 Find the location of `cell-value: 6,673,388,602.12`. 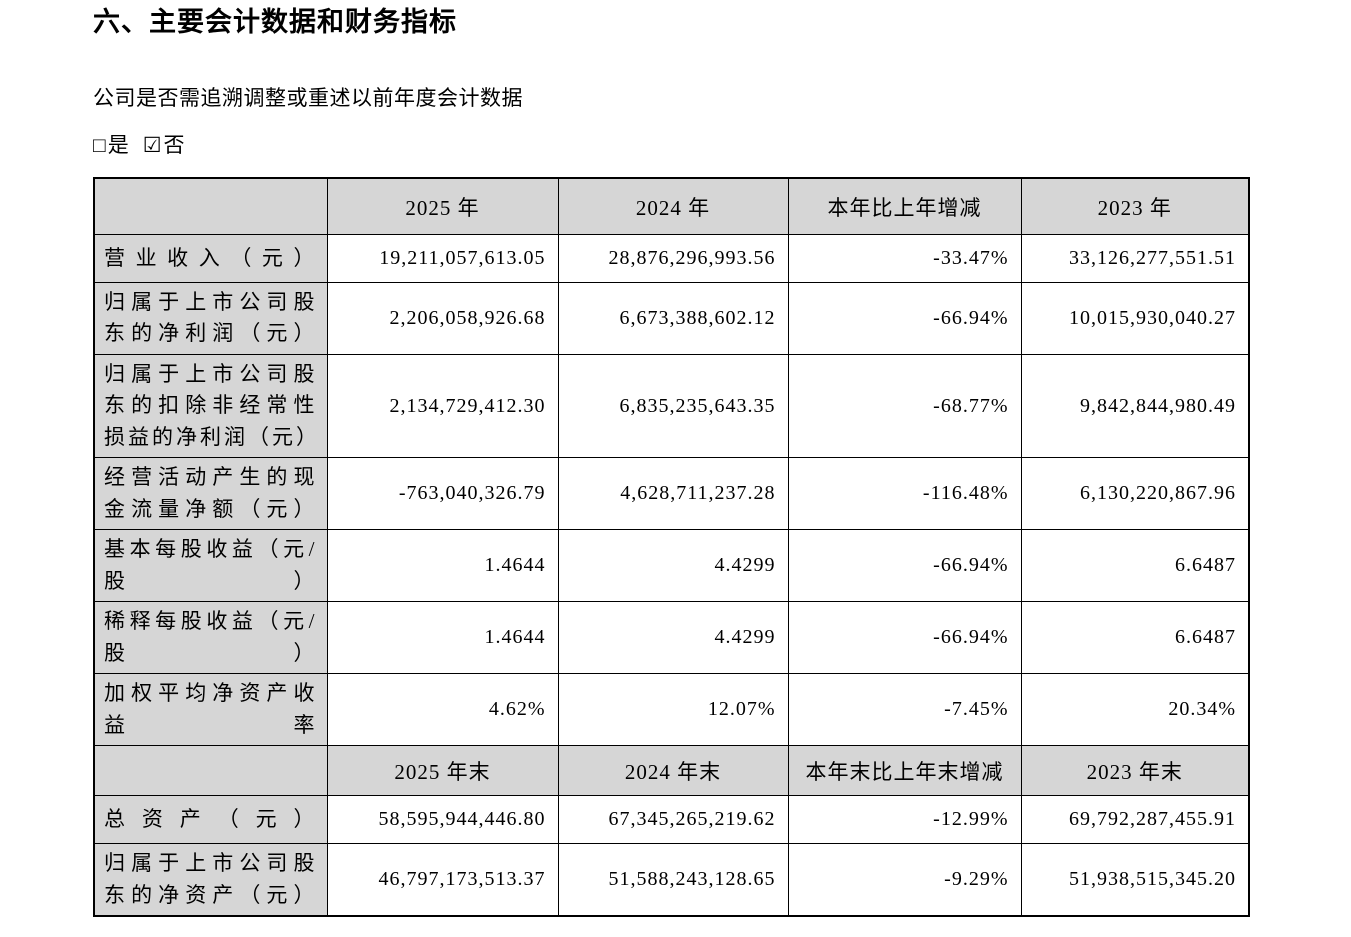

cell-value: 6,673,388,602.12 is located at coordinates (673, 318).